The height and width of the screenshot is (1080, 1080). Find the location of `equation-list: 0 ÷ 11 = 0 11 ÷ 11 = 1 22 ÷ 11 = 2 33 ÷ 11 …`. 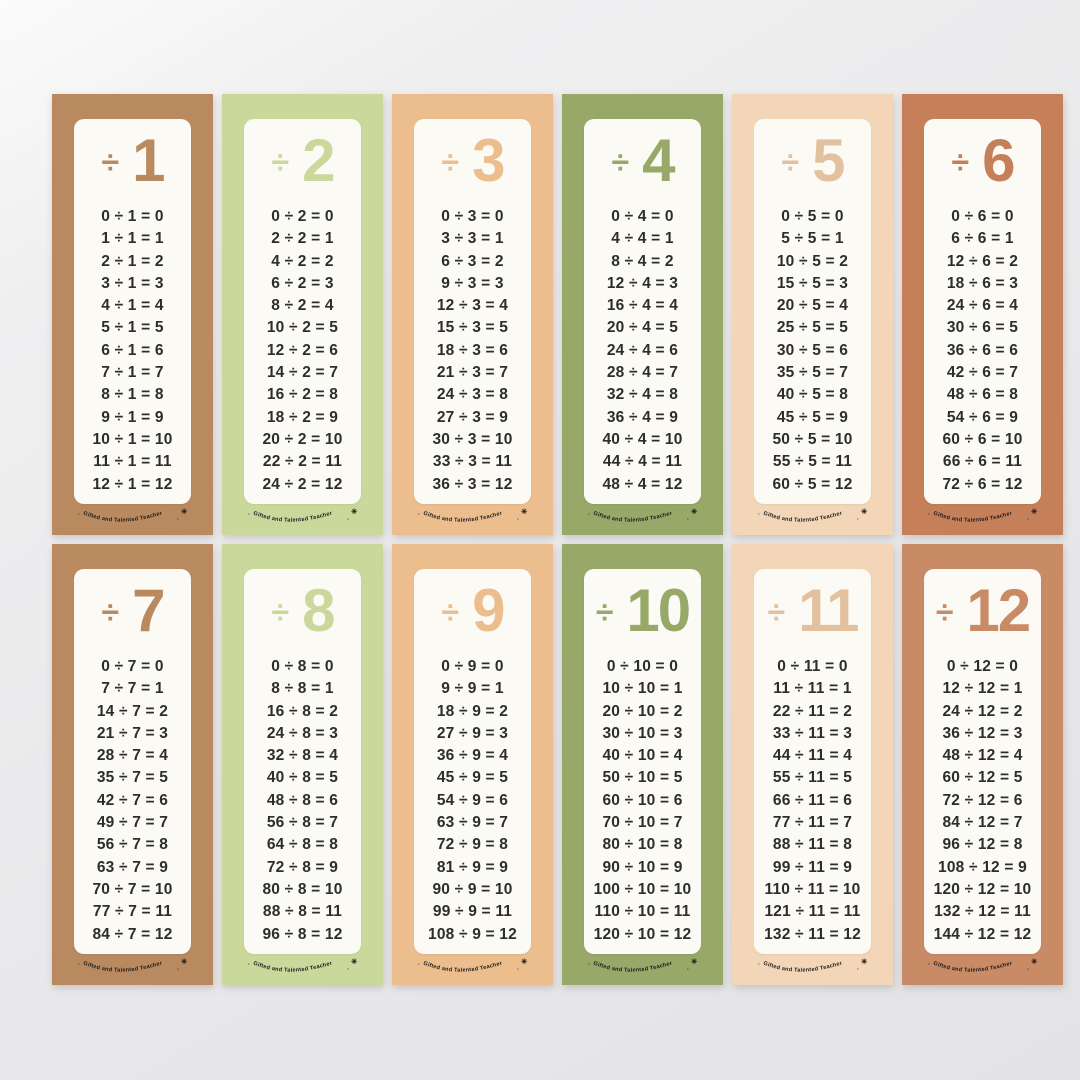

equation-list: 0 ÷ 11 = 0 11 ÷ 11 = 1 22 ÷ 11 = 2 33 ÷ 11 … is located at coordinates (812, 801).